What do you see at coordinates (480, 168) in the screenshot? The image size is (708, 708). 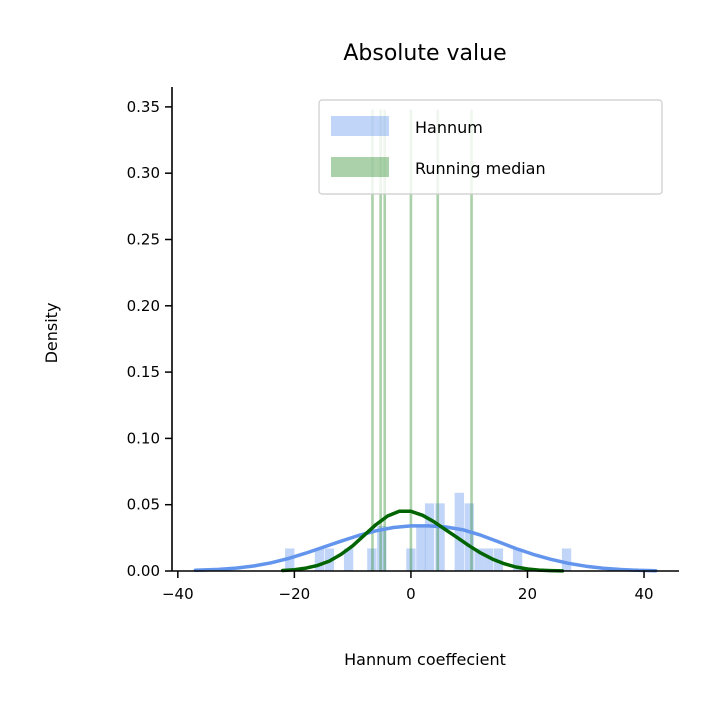 I see `legend-label-running-median: Running median` at bounding box center [480, 168].